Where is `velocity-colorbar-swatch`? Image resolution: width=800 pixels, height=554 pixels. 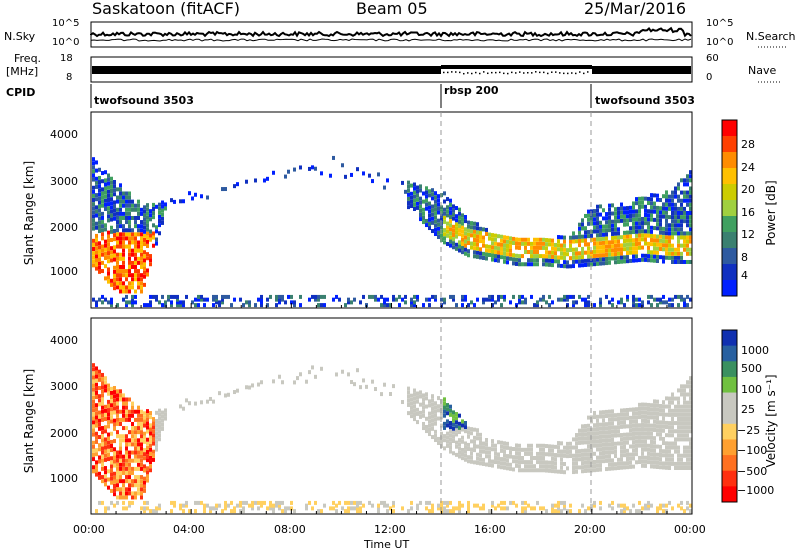
velocity-colorbar-swatch is located at coordinates (729, 447).